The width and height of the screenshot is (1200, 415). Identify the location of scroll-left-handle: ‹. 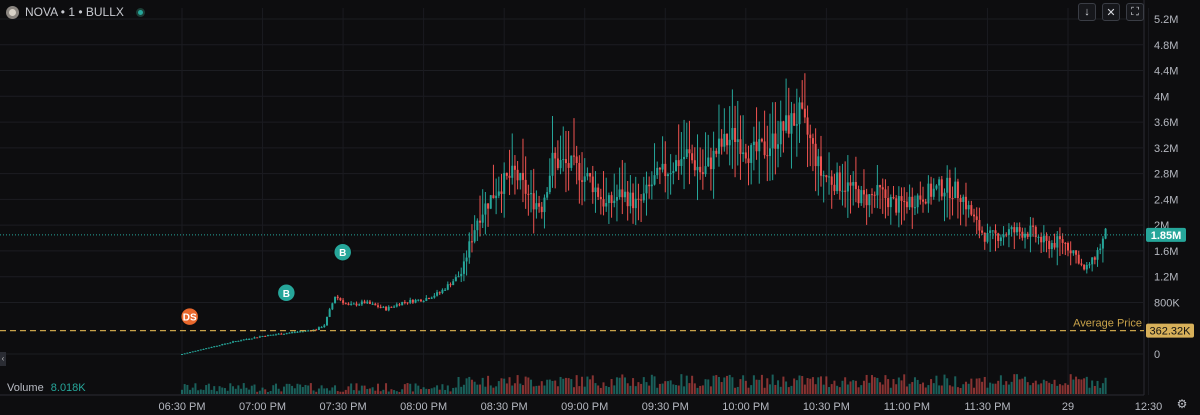
(3, 359).